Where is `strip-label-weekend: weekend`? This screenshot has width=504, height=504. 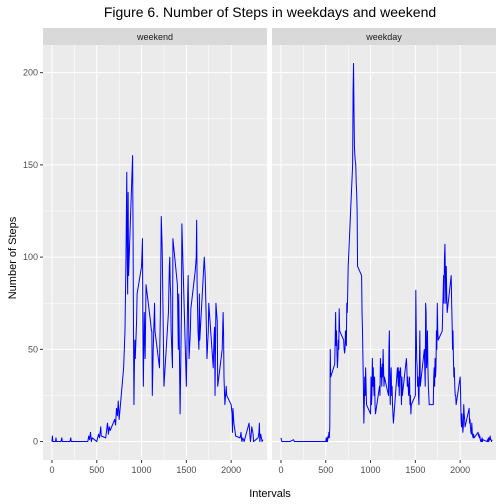 strip-label-weekend: weekend is located at coordinates (154, 37).